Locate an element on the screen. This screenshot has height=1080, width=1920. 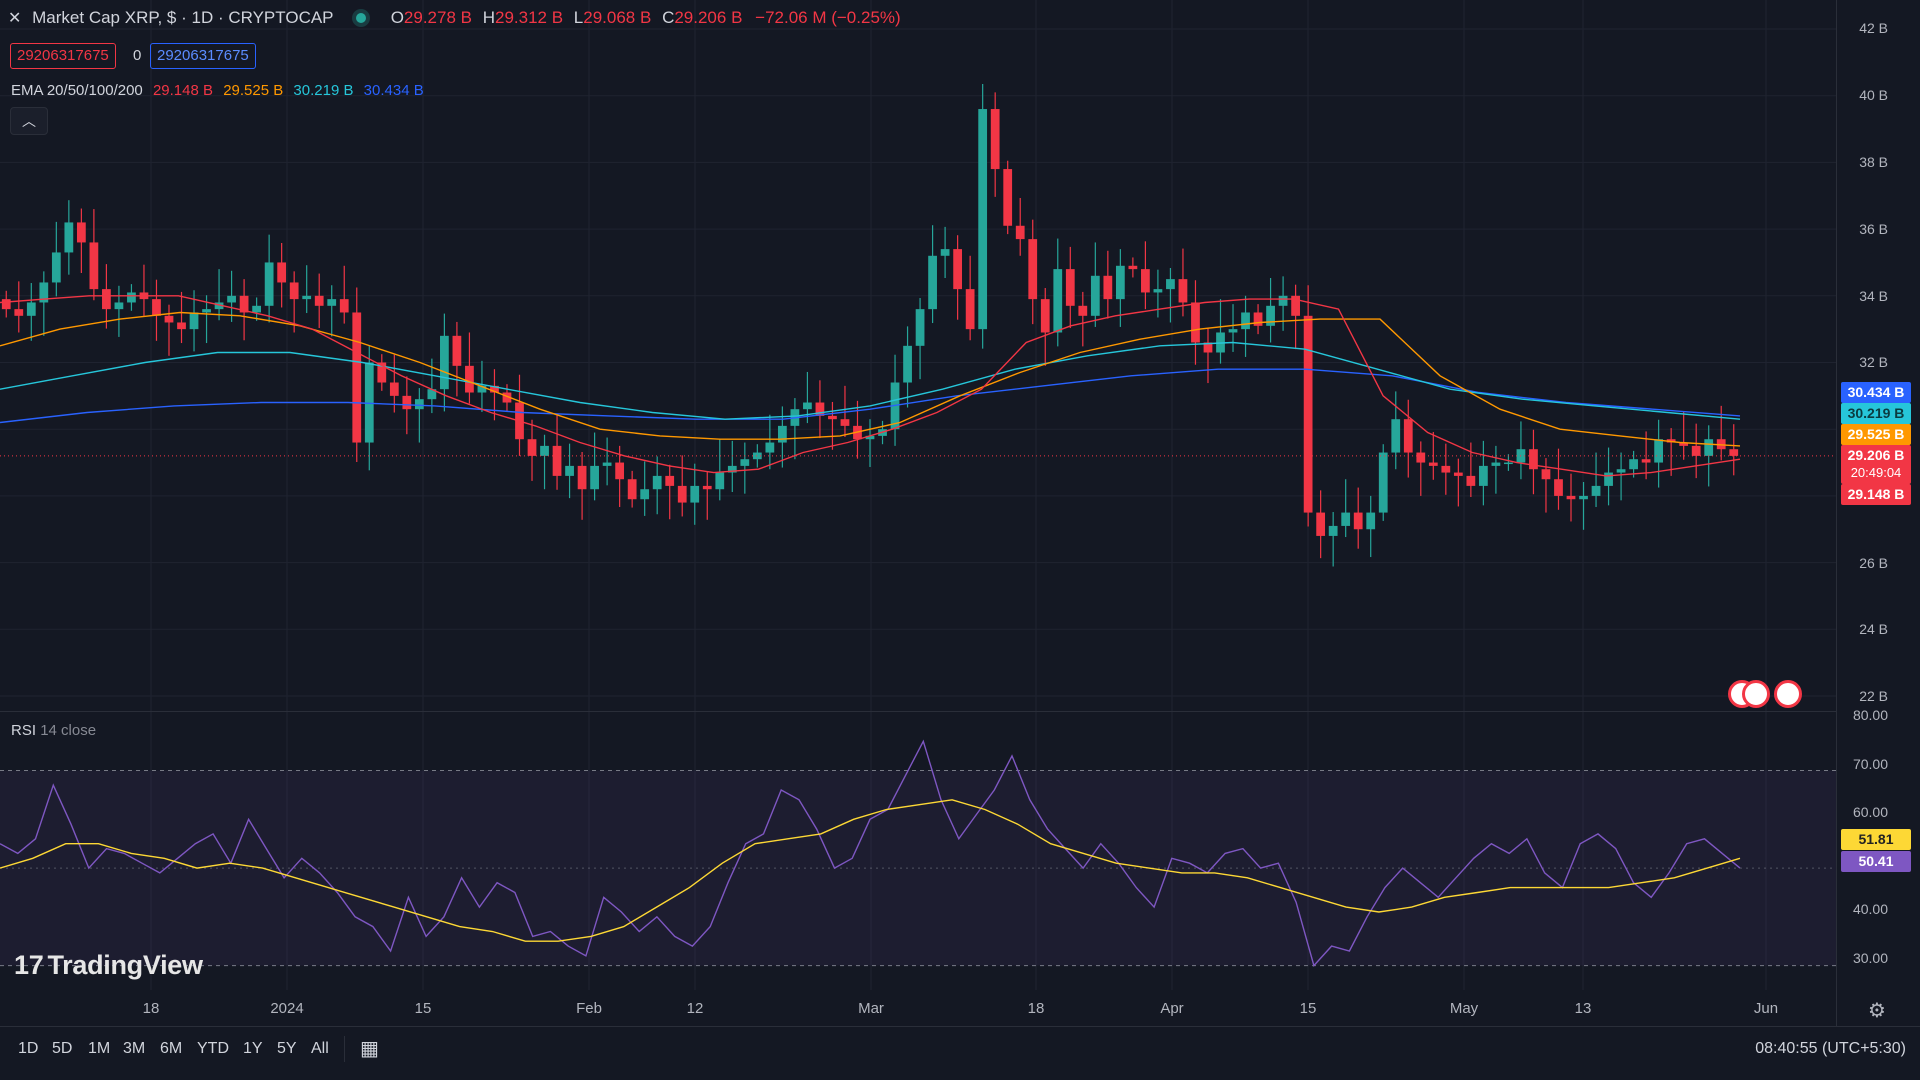
ema50-value: 29.525 B is located at coordinates (253, 90).